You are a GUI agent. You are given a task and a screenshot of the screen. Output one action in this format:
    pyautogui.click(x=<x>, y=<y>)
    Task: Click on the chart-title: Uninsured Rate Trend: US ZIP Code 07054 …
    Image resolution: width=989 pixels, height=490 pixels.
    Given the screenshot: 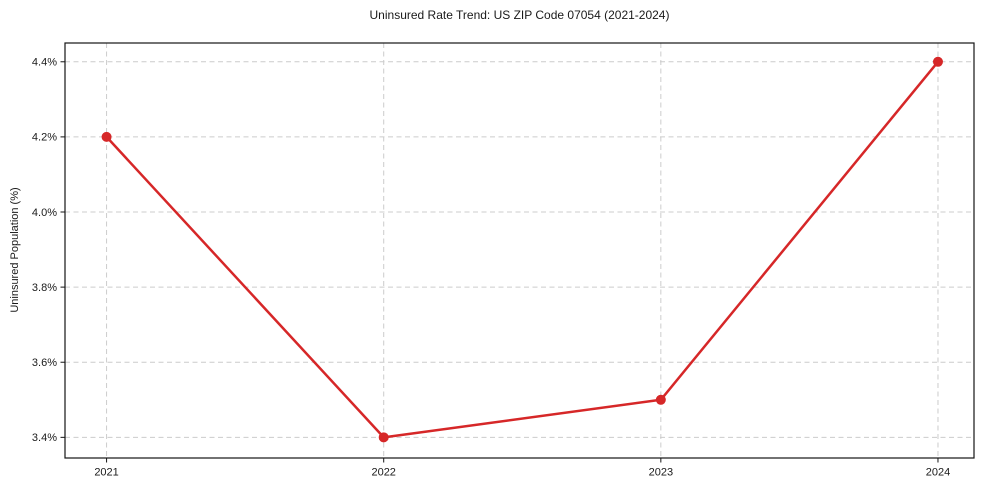 What is the action you would take?
    pyautogui.click(x=519, y=15)
    